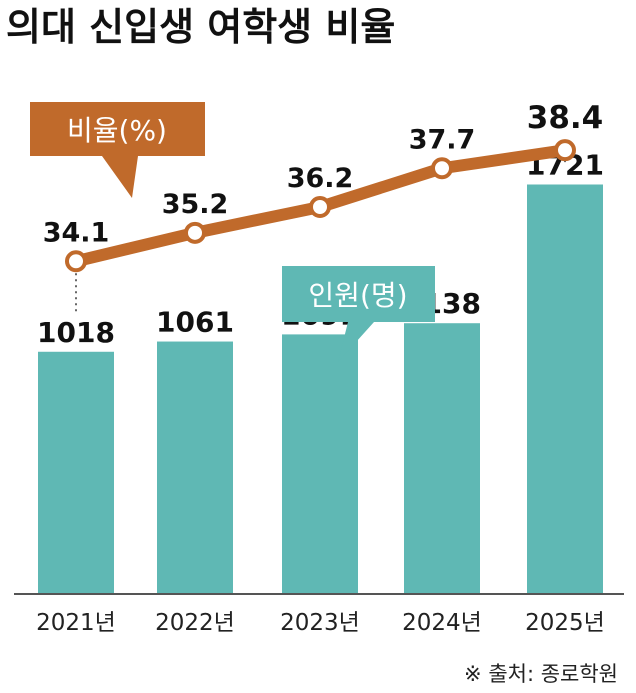 The height and width of the screenshot is (693, 636). What do you see at coordinates (195, 204) in the screenshot?
I see `line-value-label-2: 35.2` at bounding box center [195, 204].